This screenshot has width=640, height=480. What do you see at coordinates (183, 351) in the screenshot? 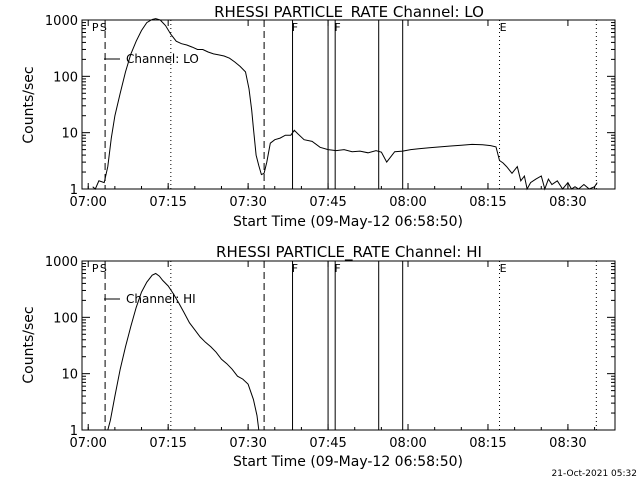
I see `series-line` at bounding box center [183, 351].